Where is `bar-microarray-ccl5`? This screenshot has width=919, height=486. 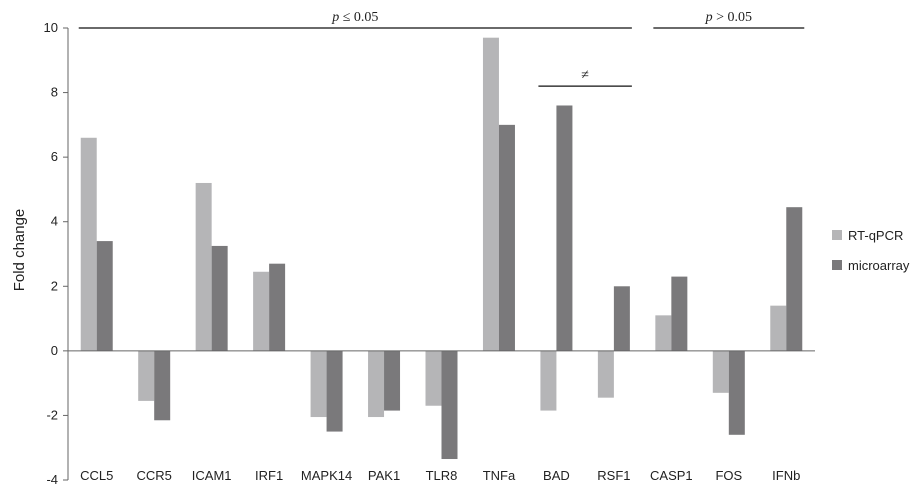
bar-microarray-ccl5 is located at coordinates (104, 296).